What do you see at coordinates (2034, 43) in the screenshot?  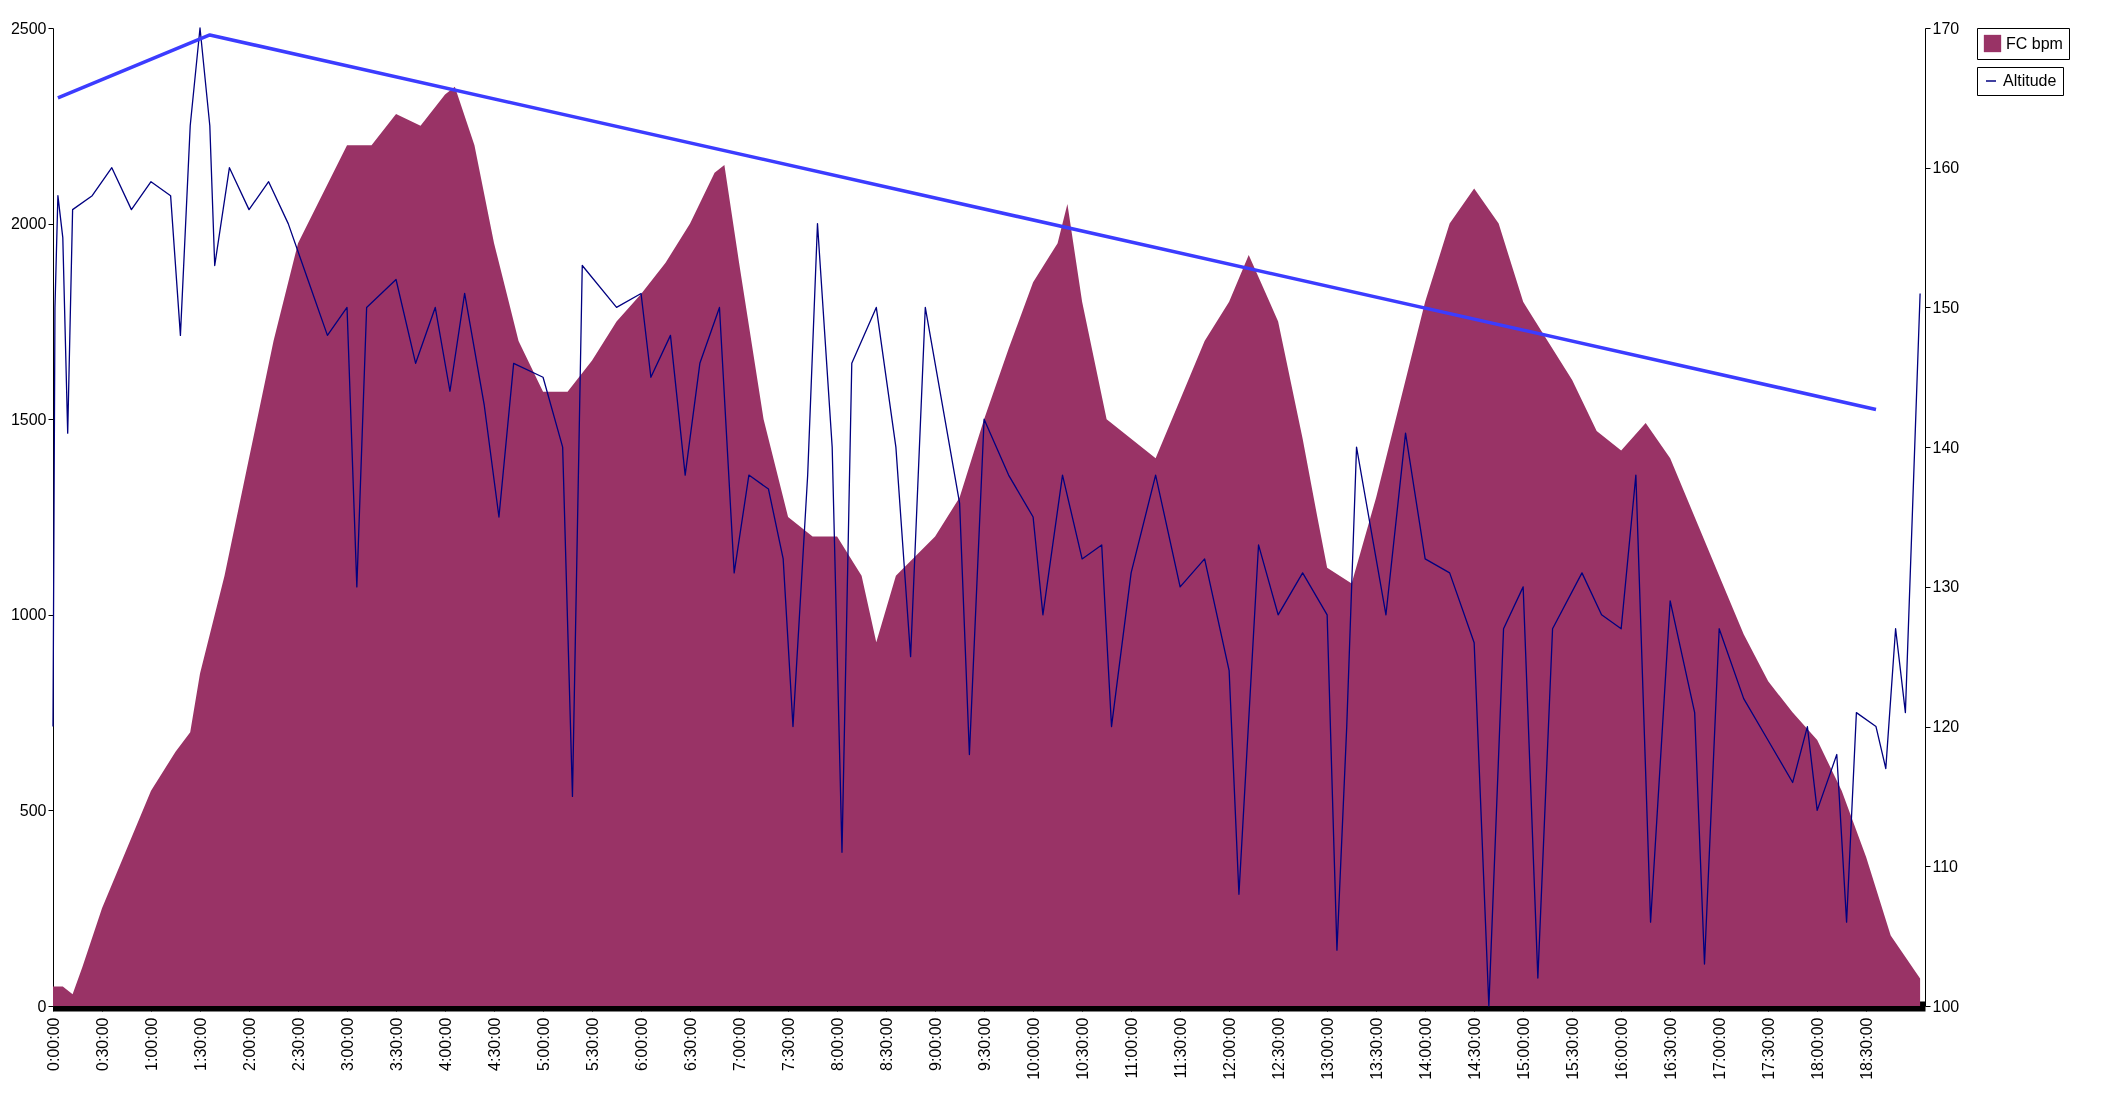 I see `legend-label: FC bpm` at bounding box center [2034, 43].